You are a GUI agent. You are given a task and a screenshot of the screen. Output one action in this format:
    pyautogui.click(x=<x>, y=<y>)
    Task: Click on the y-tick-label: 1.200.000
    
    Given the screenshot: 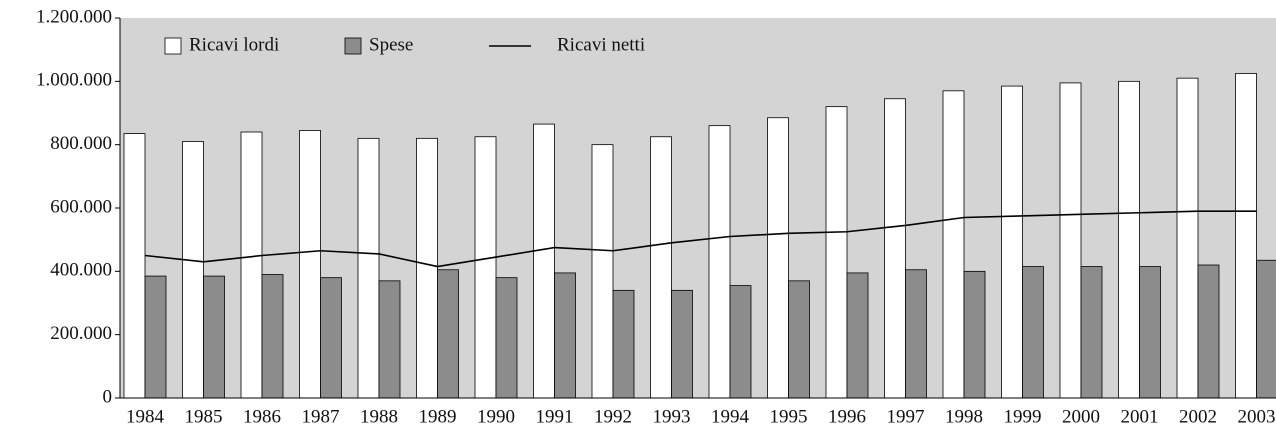 What is the action you would take?
    pyautogui.click(x=74, y=16)
    